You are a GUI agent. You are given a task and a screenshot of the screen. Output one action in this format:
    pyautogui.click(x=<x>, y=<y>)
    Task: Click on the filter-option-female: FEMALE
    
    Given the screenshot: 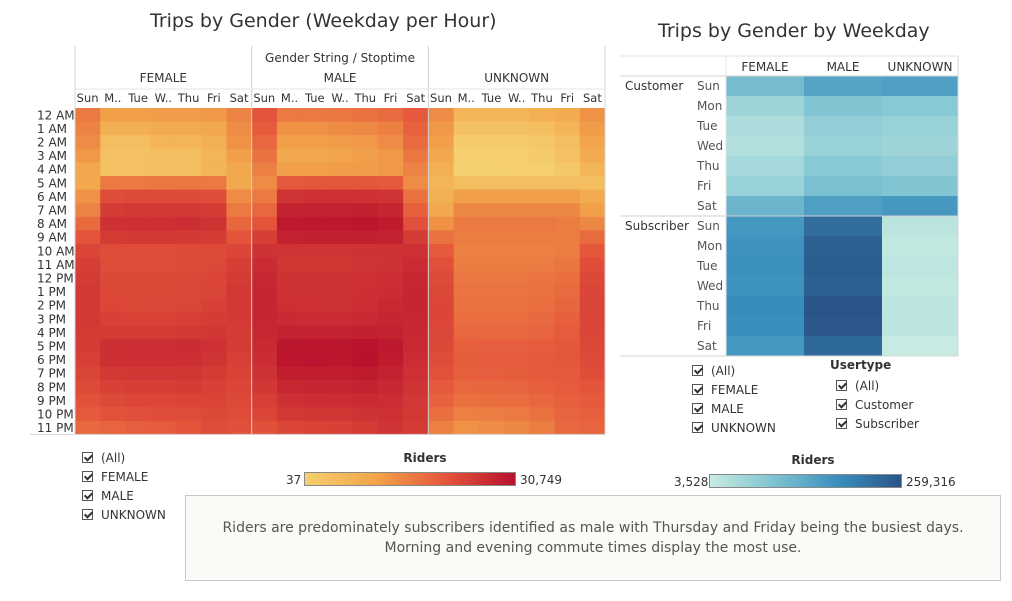 What is the action you would take?
    pyautogui.click(x=734, y=389)
    